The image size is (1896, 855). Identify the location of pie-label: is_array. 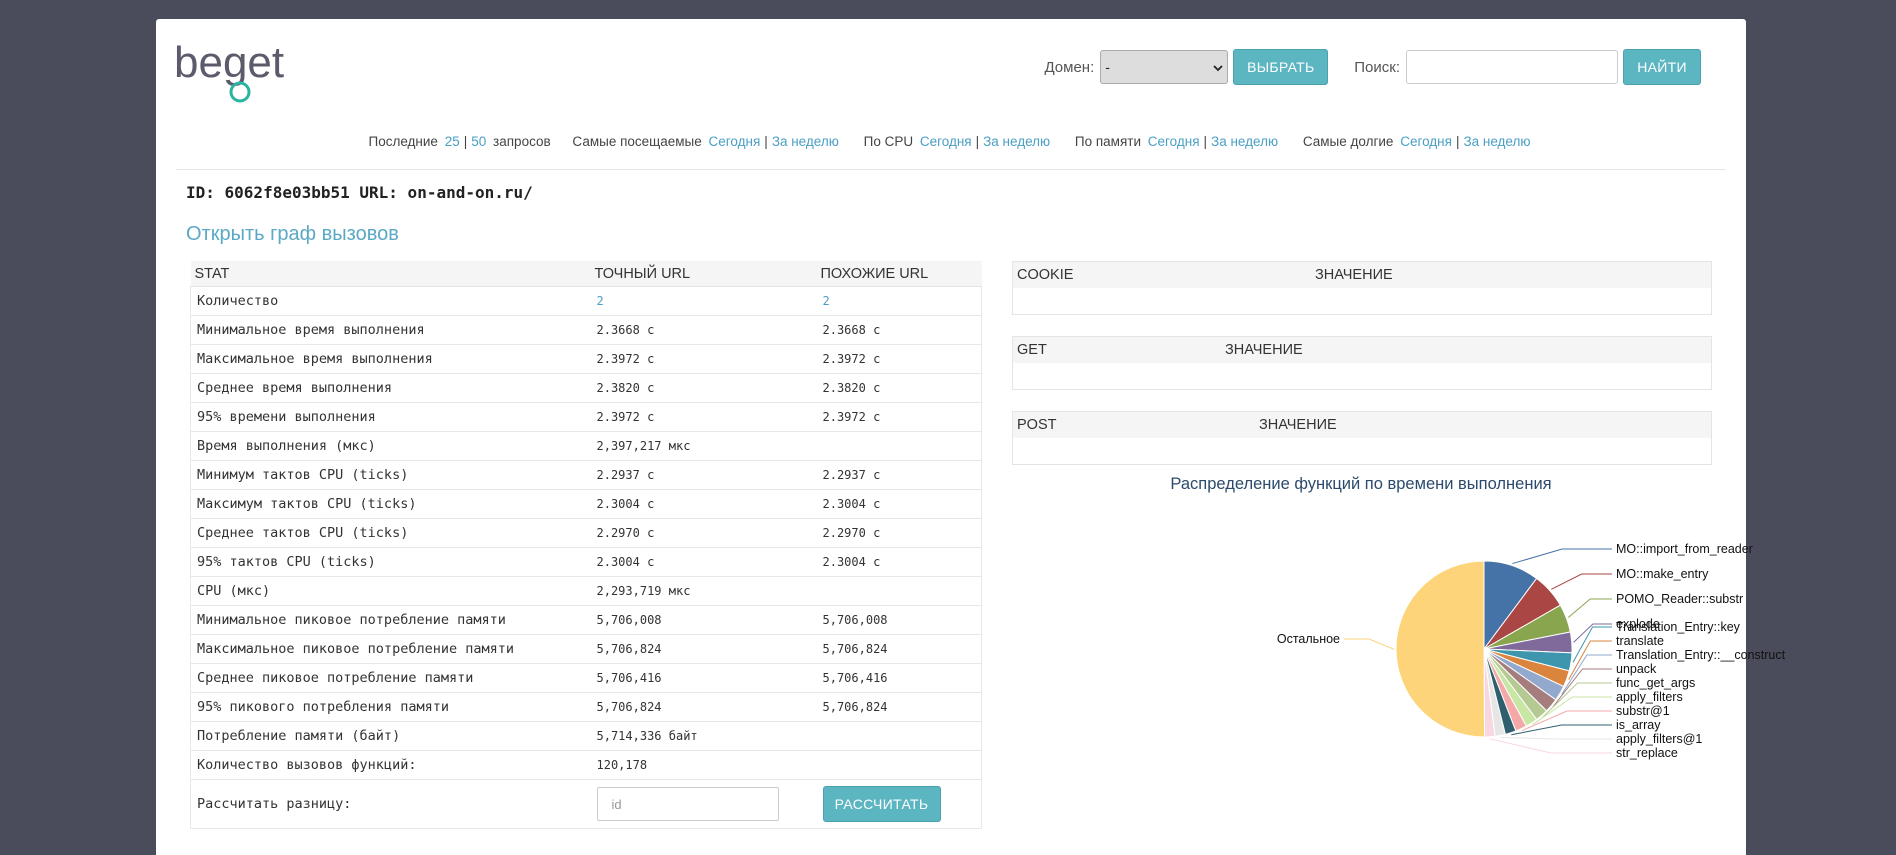
(1638, 725).